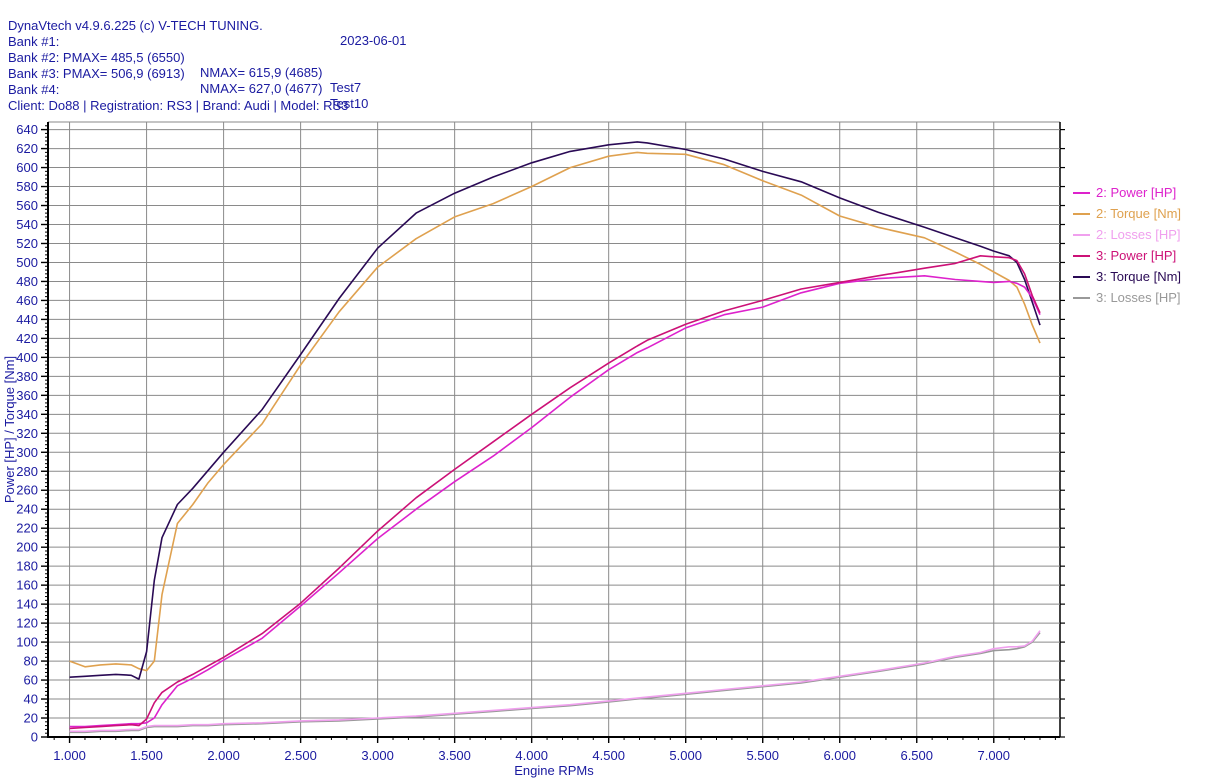  I want to click on report-date: 2023-06-01, so click(373, 40).